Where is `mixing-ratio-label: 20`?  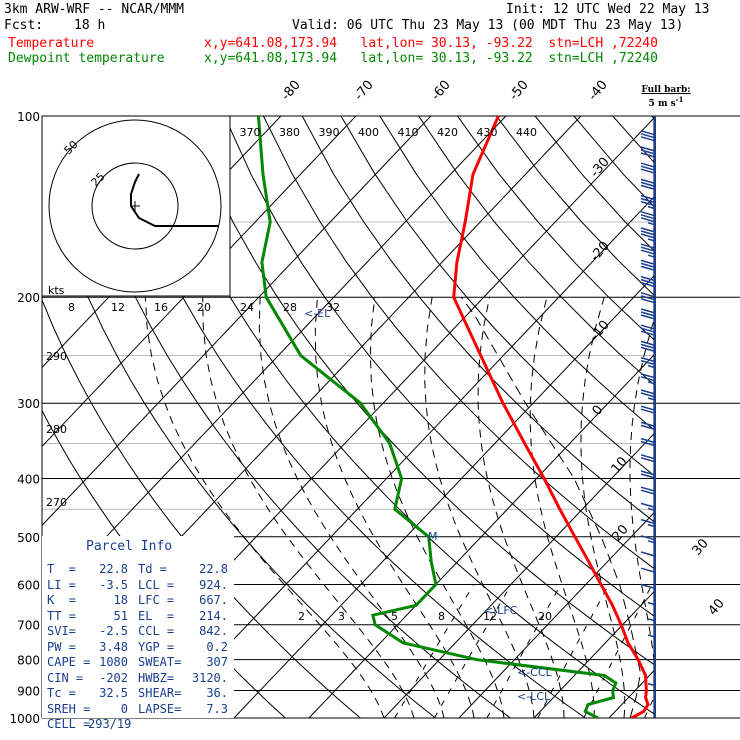
mixing-ratio-label: 20 is located at coordinates (545, 616).